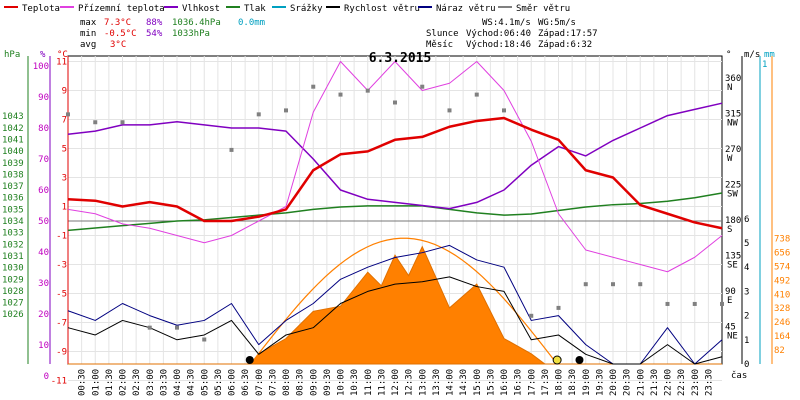 The height and width of the screenshot is (400, 800). What do you see at coordinates (505, 382) in the screenshot?
I see `x-tick-label: 16:00` at bounding box center [505, 382].